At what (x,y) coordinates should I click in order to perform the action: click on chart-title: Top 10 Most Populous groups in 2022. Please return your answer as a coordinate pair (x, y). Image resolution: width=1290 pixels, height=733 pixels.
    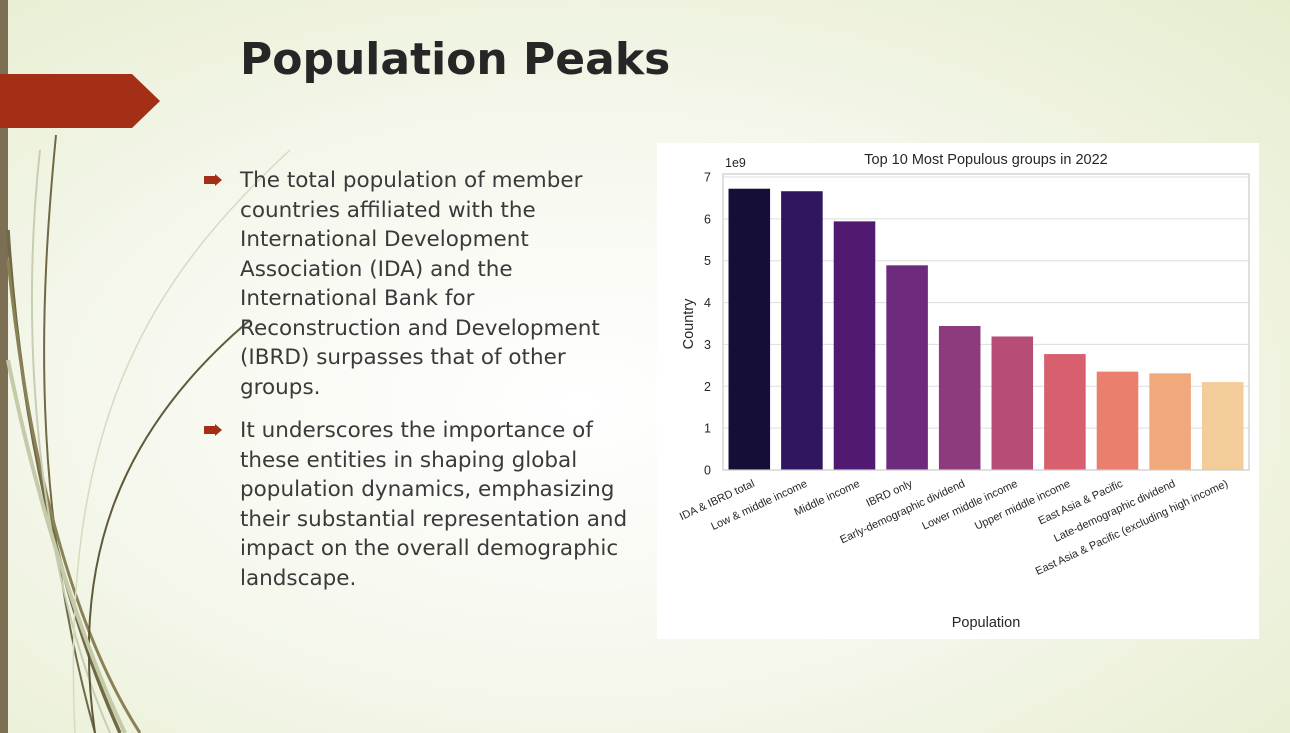
    Looking at the image, I should click on (985, 160).